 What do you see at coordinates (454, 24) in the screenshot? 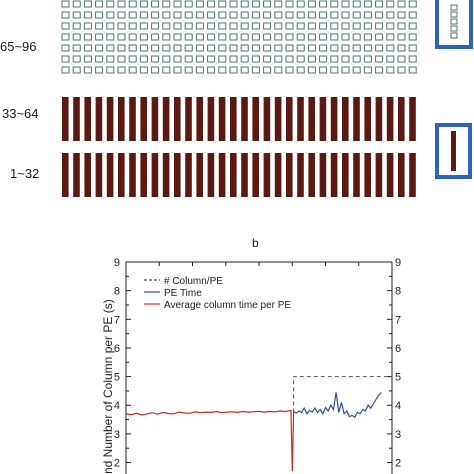
I see `inset-frame-outline-pe` at bounding box center [454, 24].